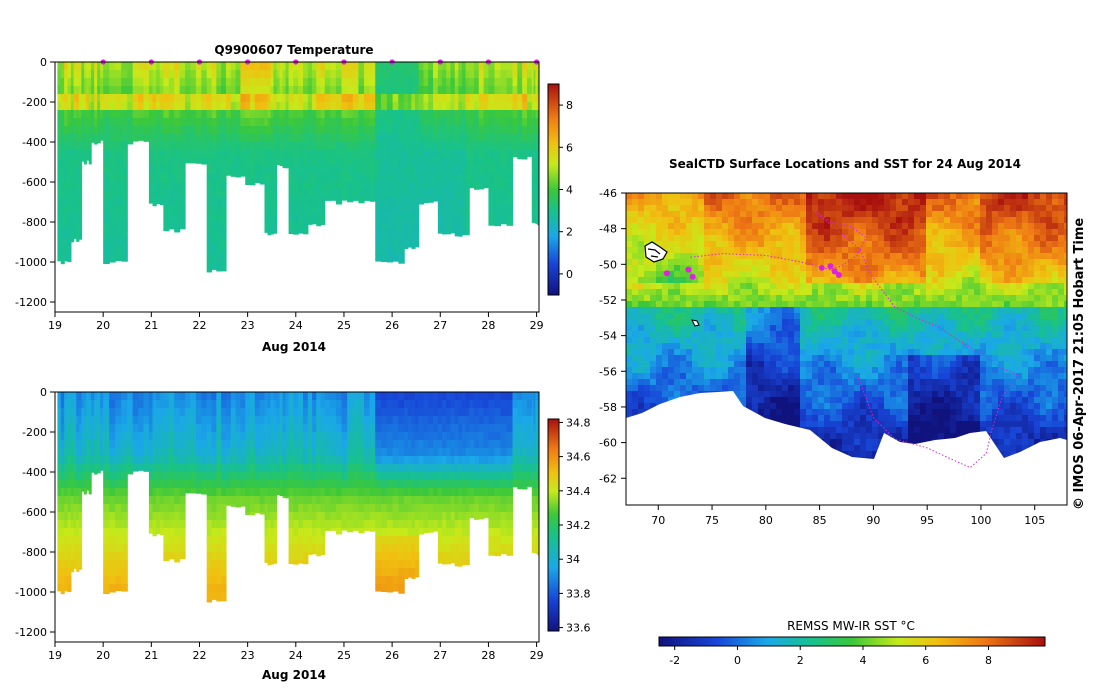 Image resolution: width=1099 pixels, height=700 pixels. What do you see at coordinates (248, 325) in the screenshot?
I see `temperature-x-tick-label: 23` at bounding box center [248, 325].